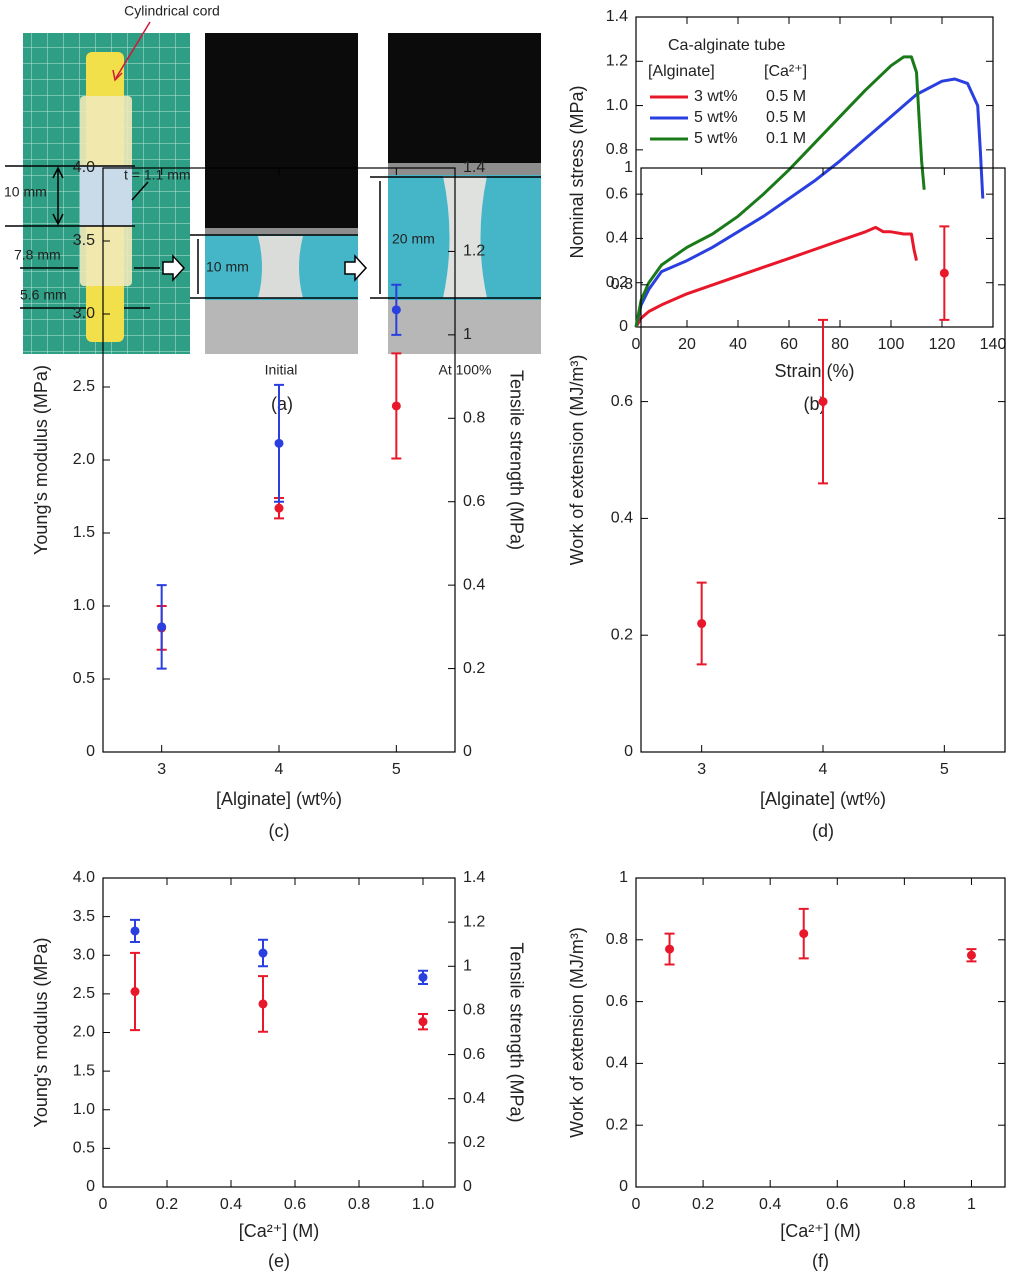 Image resolution: width=1025 pixels, height=1279 pixels. I want to click on x-tick-label: 20, so click(687, 344).